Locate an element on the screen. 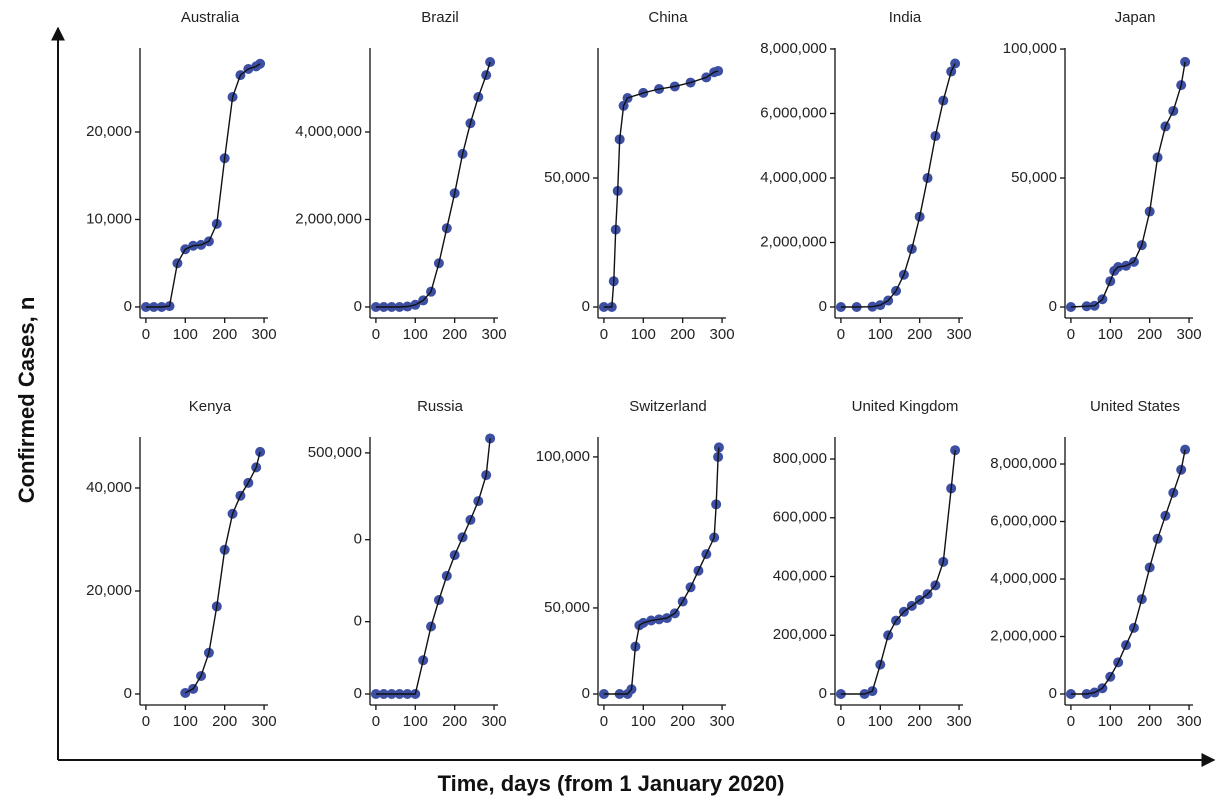 The height and width of the screenshot is (802, 1222). panel-title: United States is located at coordinates (1135, 406).